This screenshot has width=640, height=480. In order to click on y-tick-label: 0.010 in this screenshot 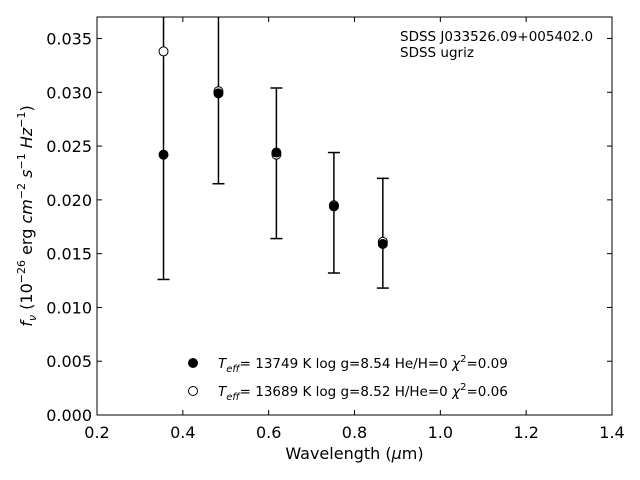, I will do `click(69, 307)`.